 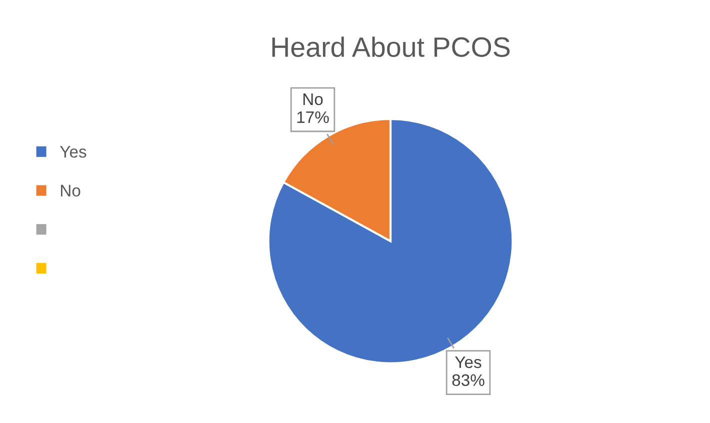 What do you see at coordinates (391, 46) in the screenshot?
I see `chart-title: Heard About PCOS` at bounding box center [391, 46].